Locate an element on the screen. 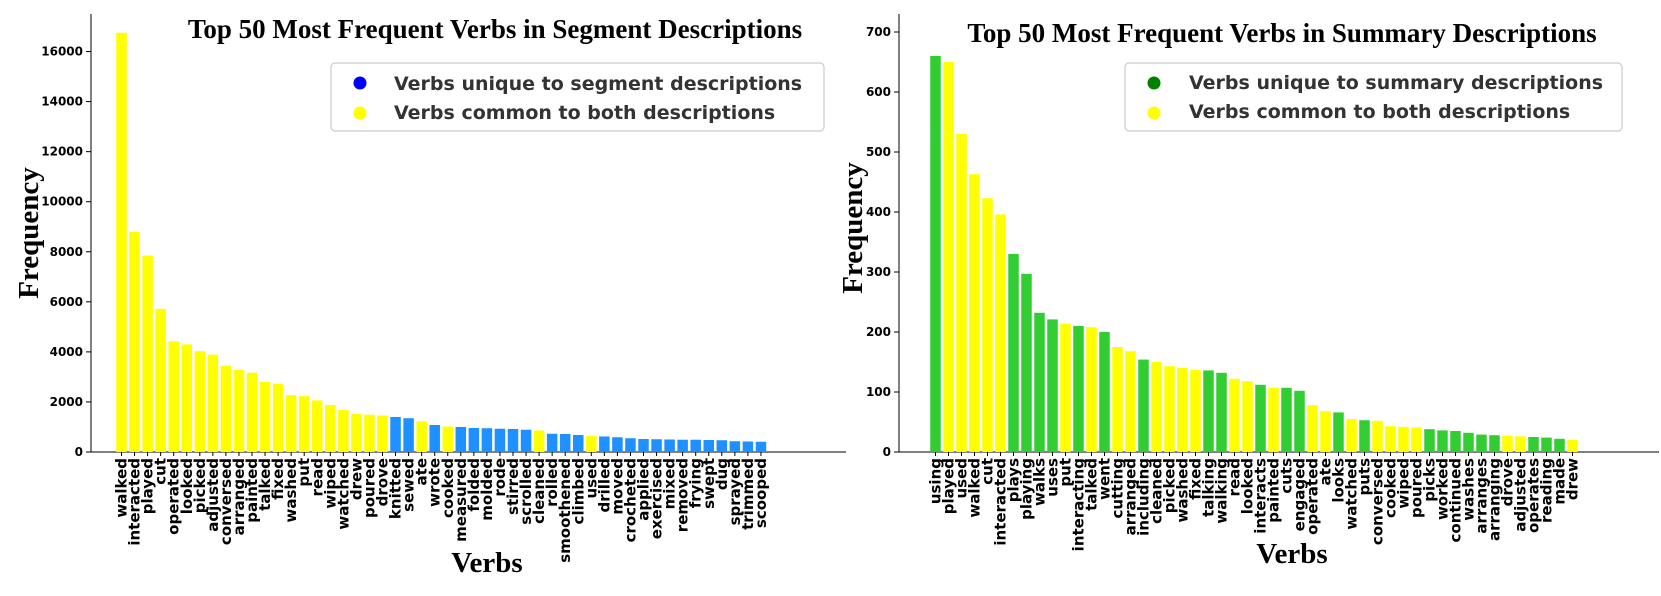 The width and height of the screenshot is (1661, 596). bar-rode is located at coordinates (500, 440).